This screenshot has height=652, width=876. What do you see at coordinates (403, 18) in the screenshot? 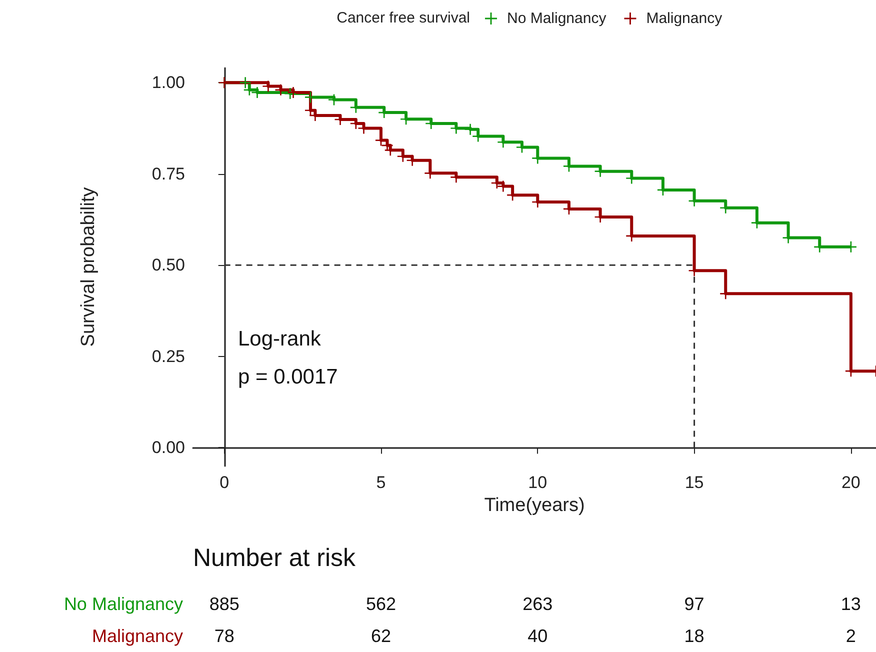
I see `legend-title: Cancer free survival` at bounding box center [403, 18].